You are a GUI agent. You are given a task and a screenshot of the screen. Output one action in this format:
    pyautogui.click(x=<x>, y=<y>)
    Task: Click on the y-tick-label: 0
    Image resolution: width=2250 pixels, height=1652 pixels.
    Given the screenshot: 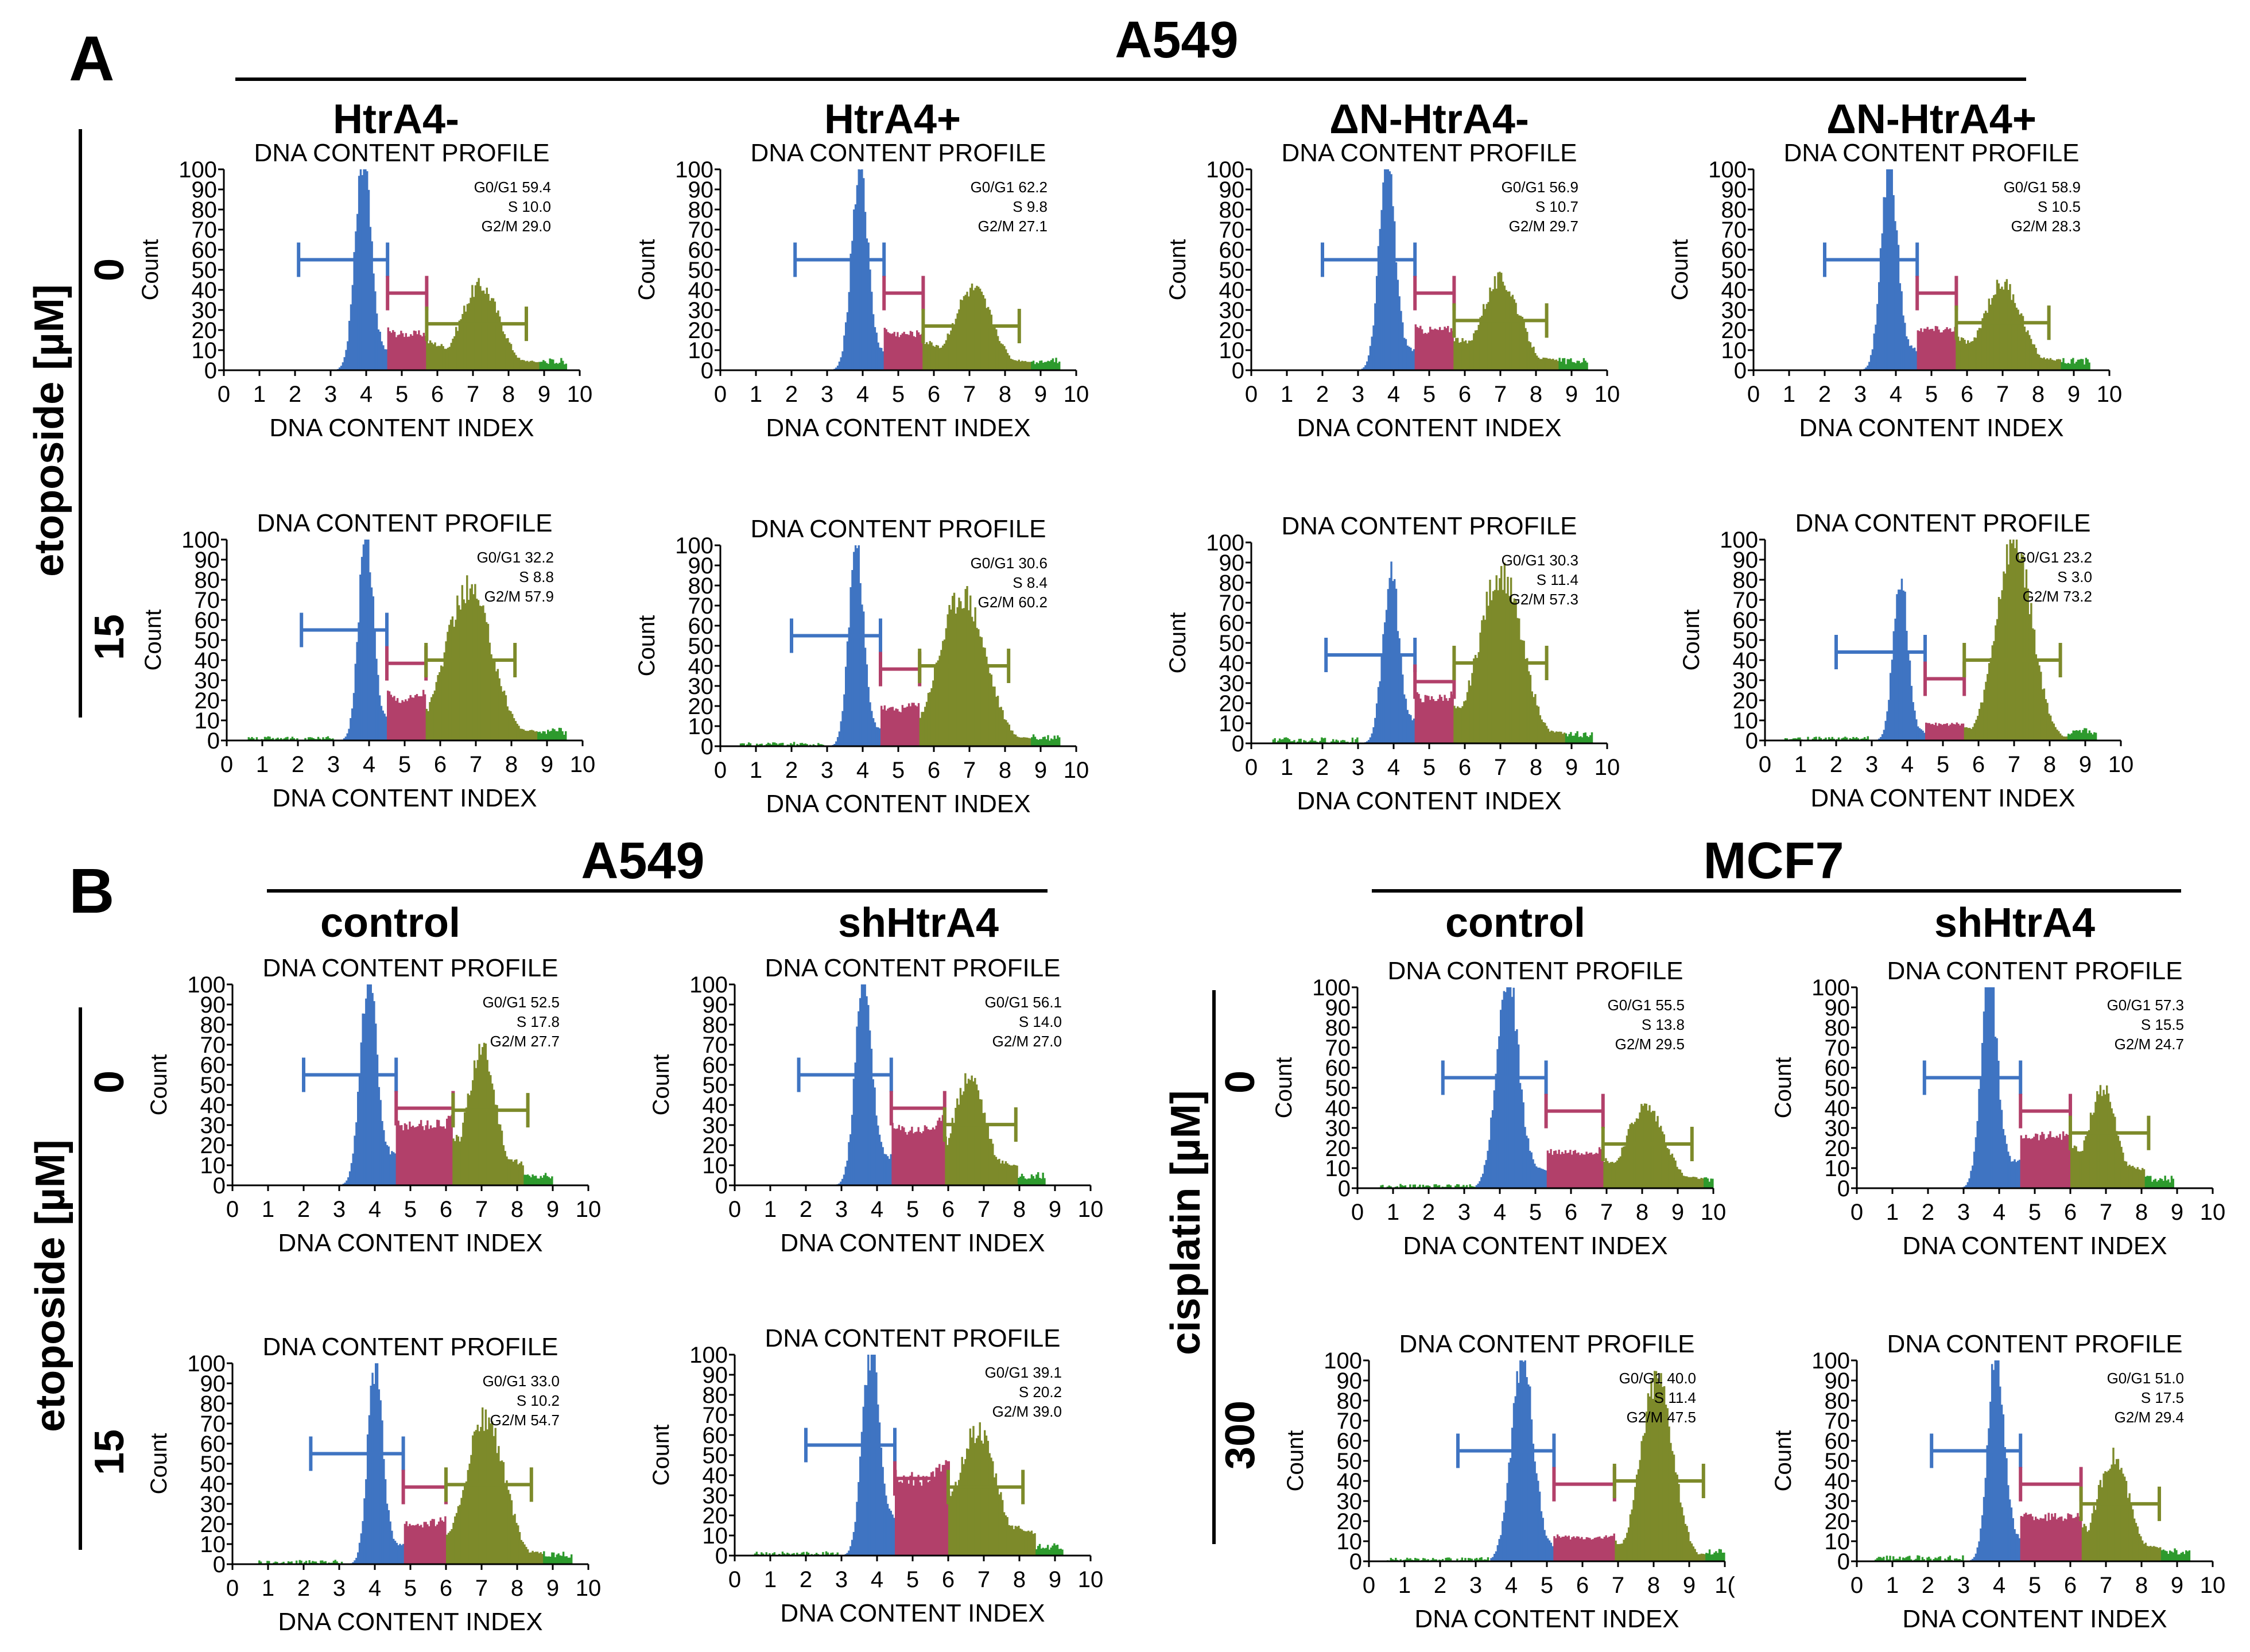 What is the action you would take?
    pyautogui.click(x=1843, y=1188)
    